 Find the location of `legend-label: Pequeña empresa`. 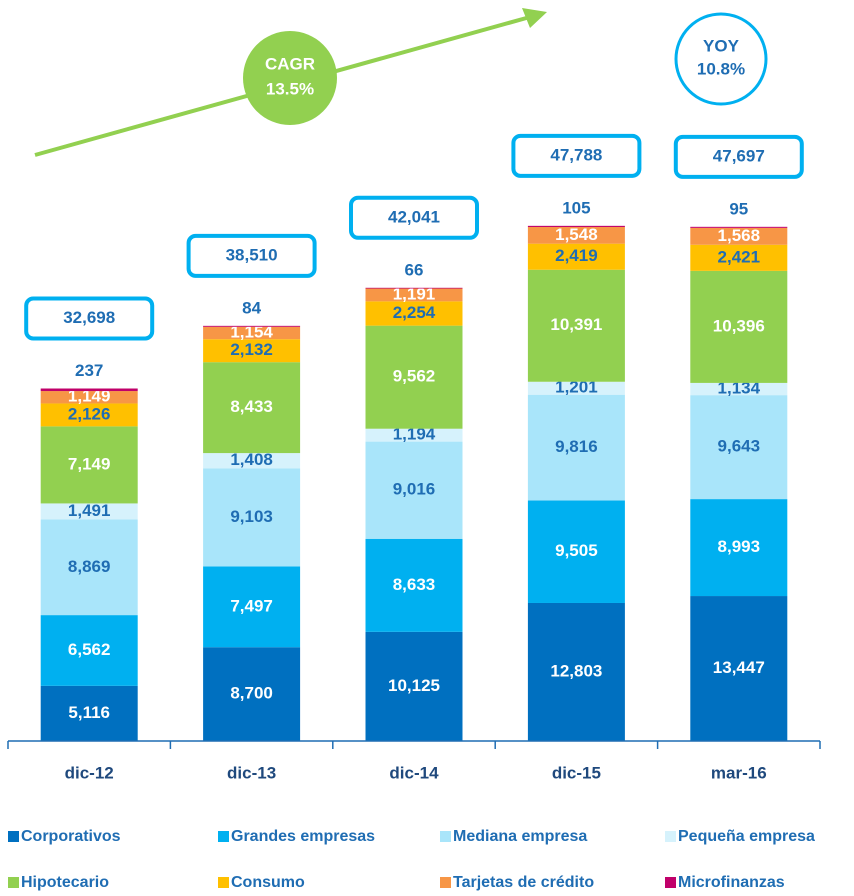

legend-label: Pequeña empresa is located at coordinates (746, 836).